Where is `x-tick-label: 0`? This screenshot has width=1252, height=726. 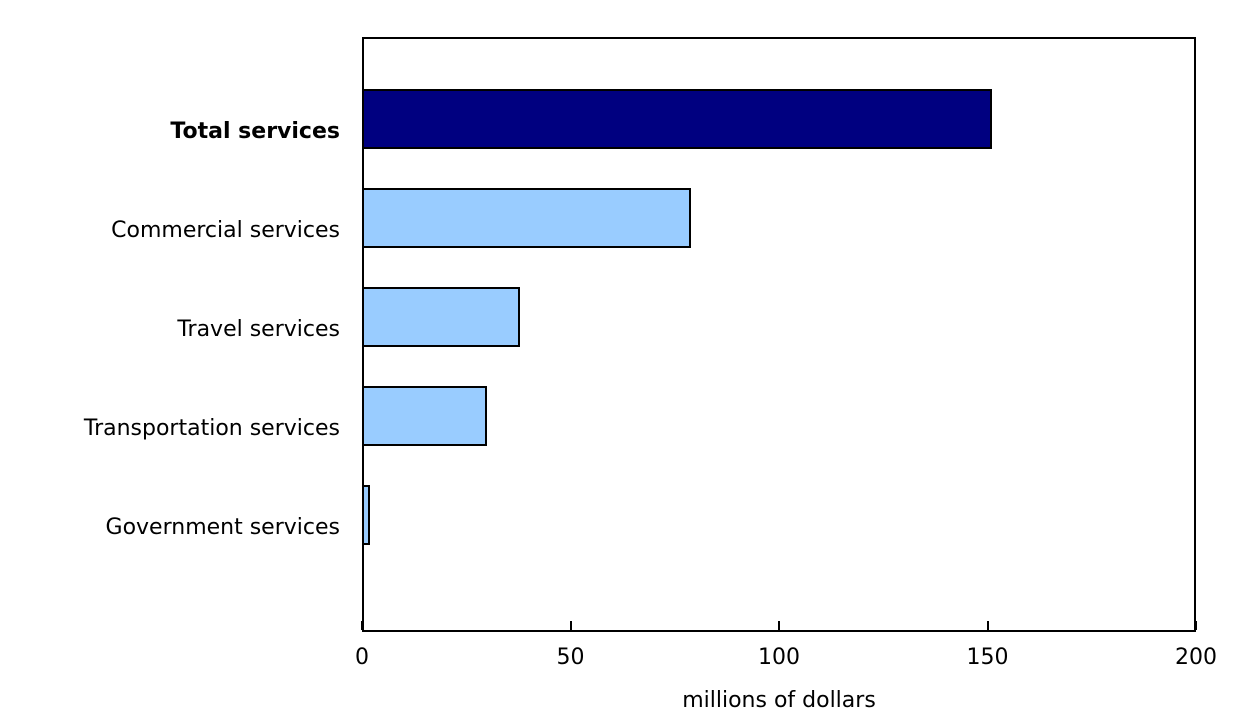
x-tick-label: 0 is located at coordinates (362, 657).